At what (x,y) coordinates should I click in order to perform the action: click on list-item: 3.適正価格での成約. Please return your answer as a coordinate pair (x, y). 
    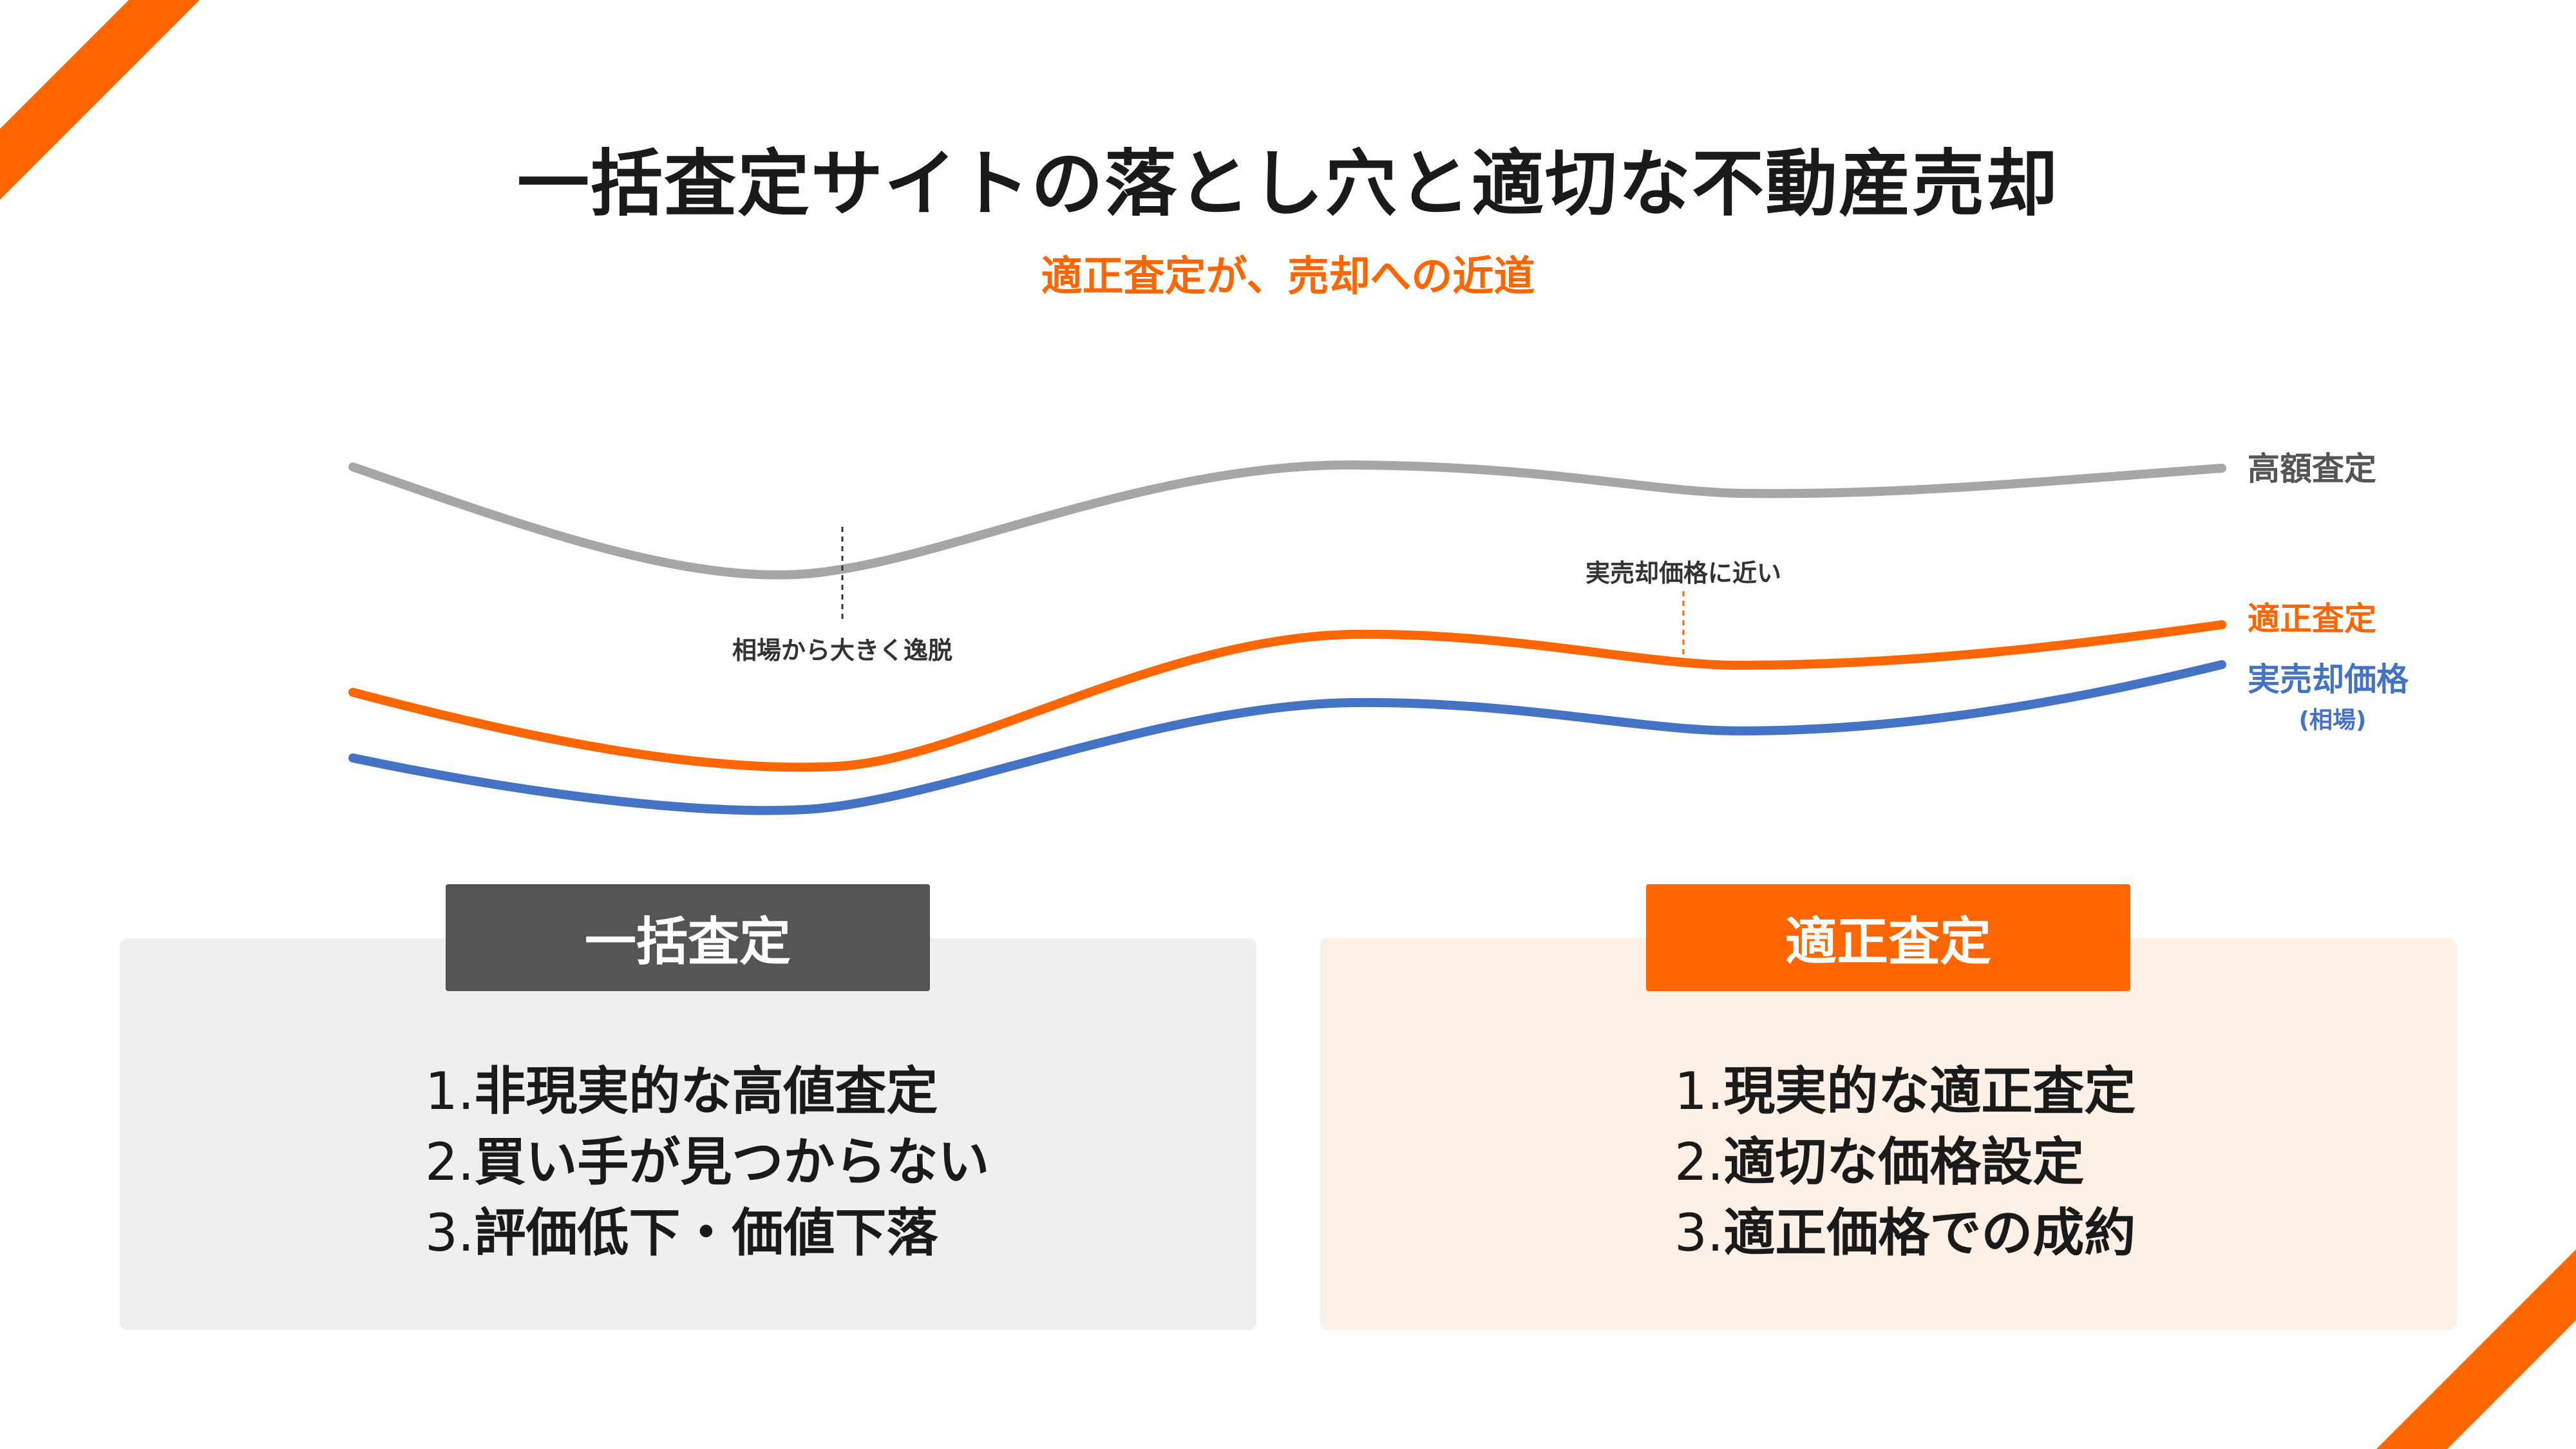
    Looking at the image, I should click on (1905, 1233).